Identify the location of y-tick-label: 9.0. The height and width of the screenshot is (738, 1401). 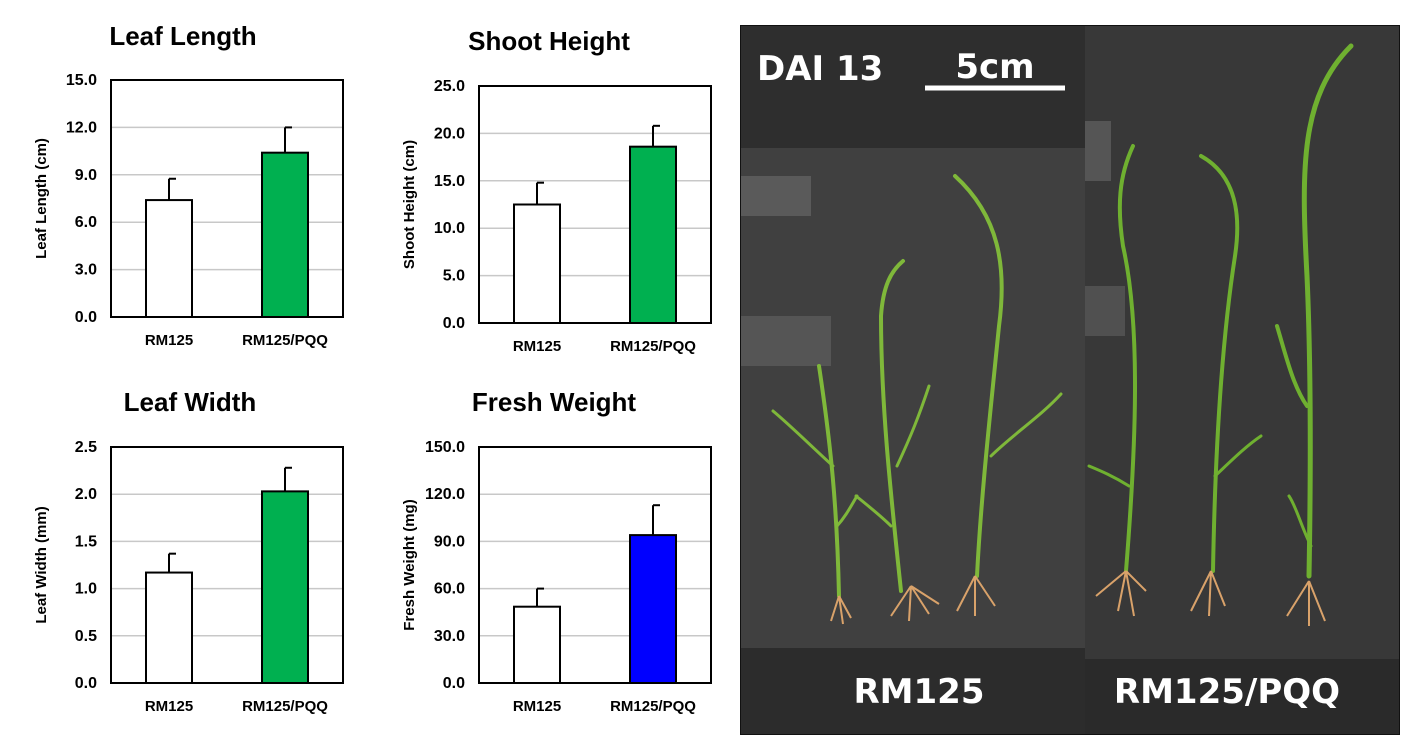
(86, 175).